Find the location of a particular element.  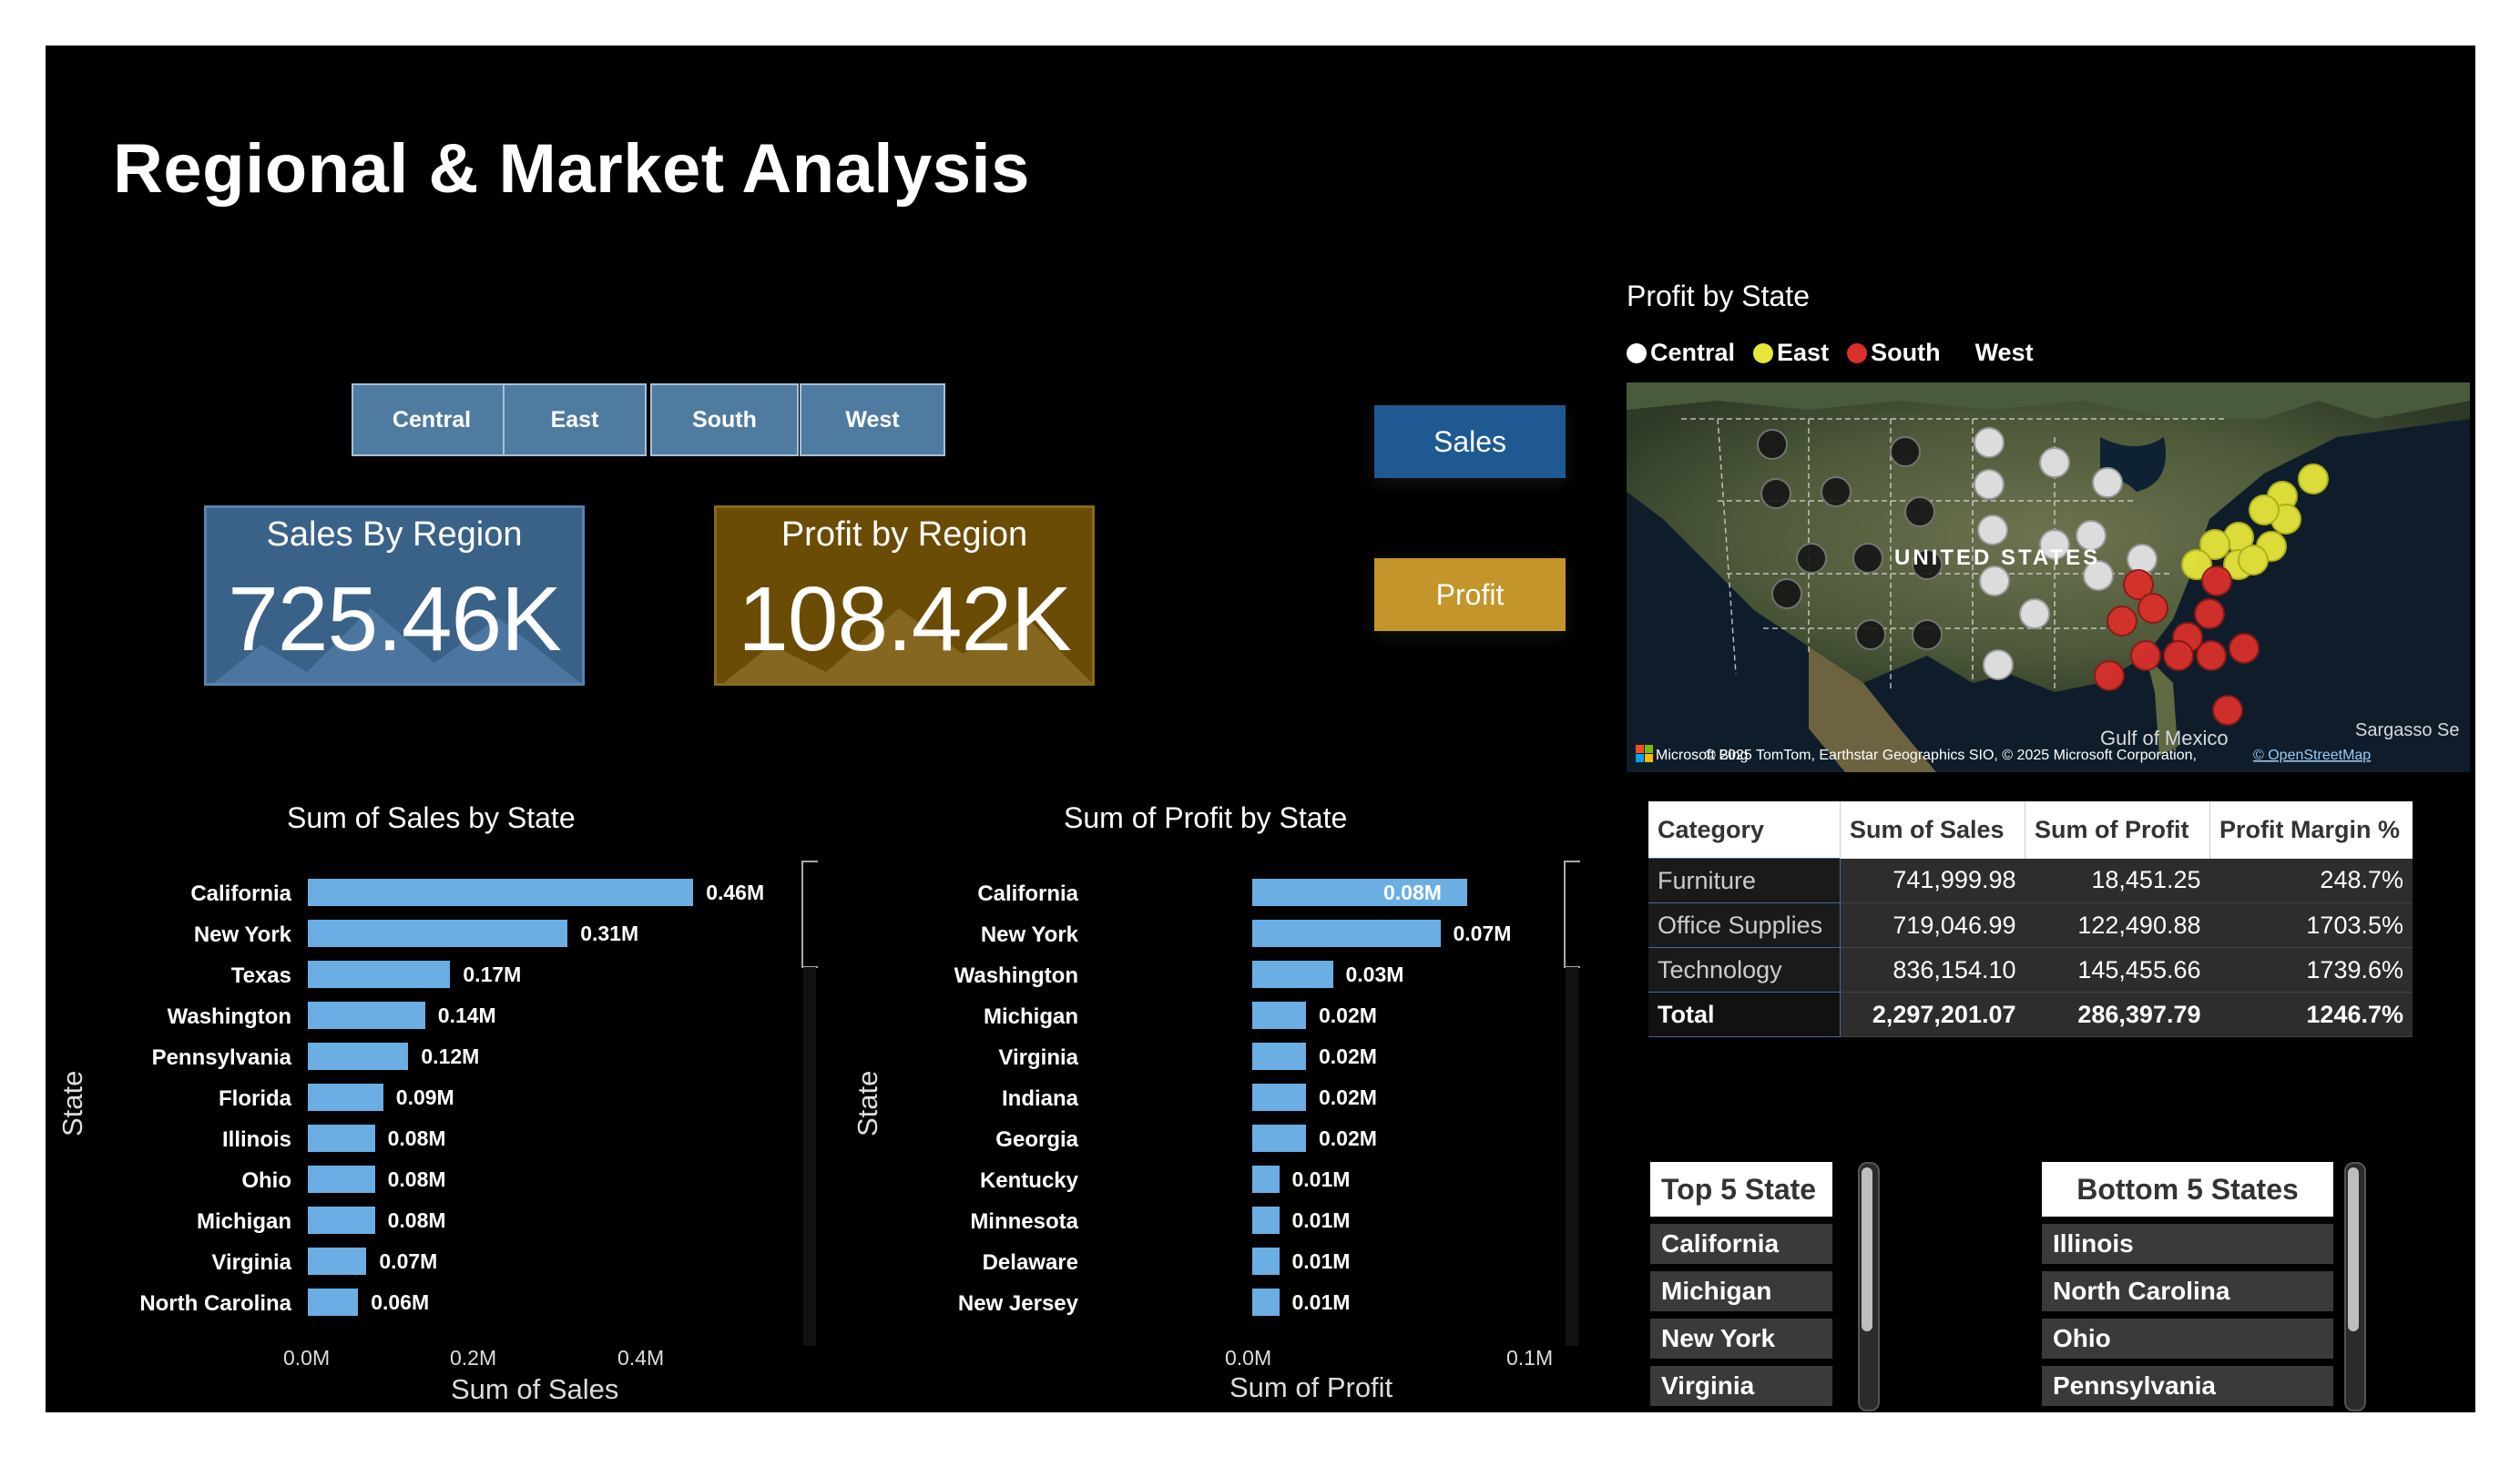

legend-west: West is located at coordinates (2004, 353).